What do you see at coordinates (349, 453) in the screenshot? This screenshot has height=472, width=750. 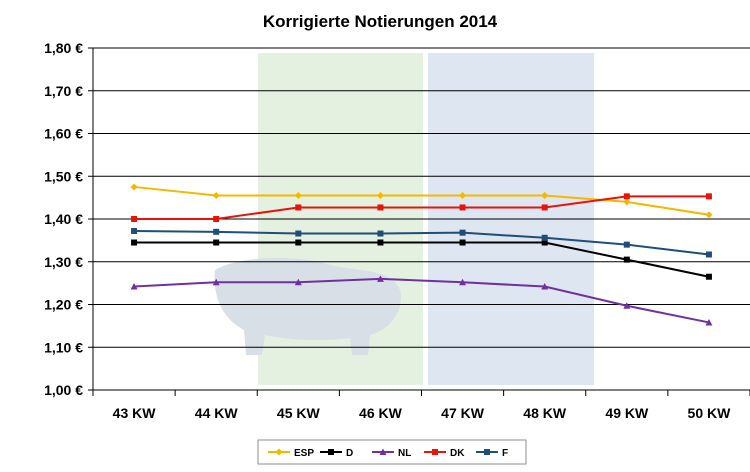 I see `legend-label-d: D` at bounding box center [349, 453].